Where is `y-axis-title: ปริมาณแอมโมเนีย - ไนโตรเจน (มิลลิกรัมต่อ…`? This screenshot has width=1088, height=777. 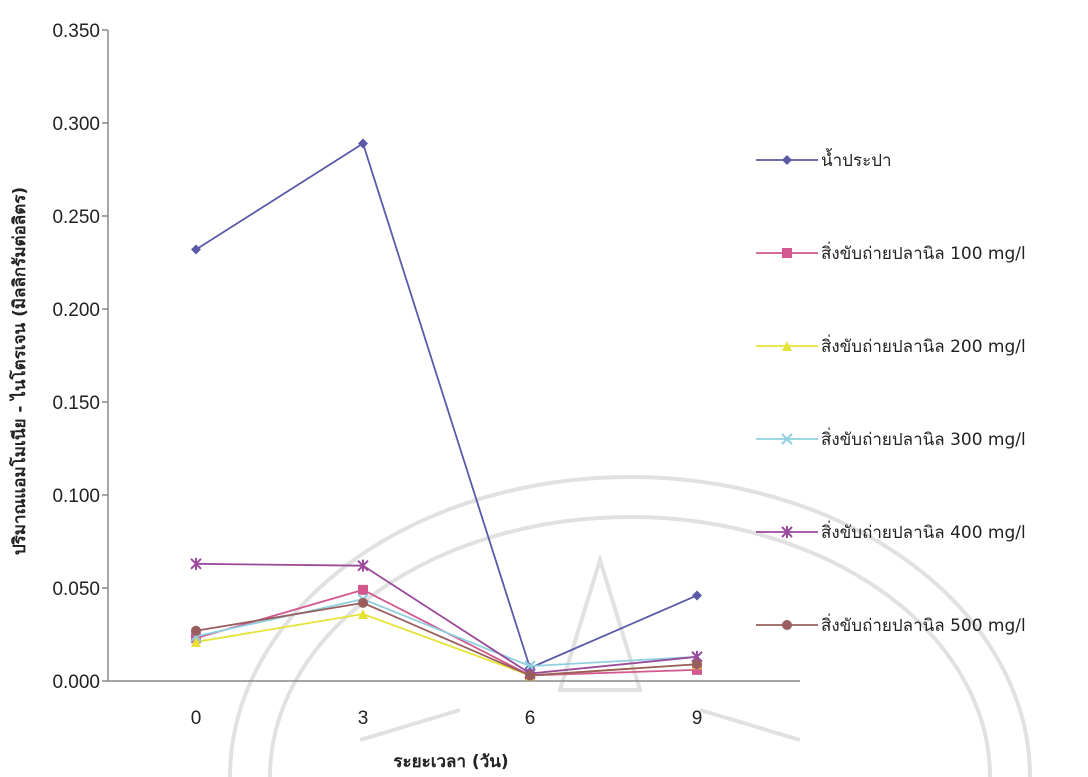
y-axis-title: ปริมาณแอมโมเนีย - ไนโตรเจน (มิลลิกรัมต่อ… is located at coordinates (19, 371).